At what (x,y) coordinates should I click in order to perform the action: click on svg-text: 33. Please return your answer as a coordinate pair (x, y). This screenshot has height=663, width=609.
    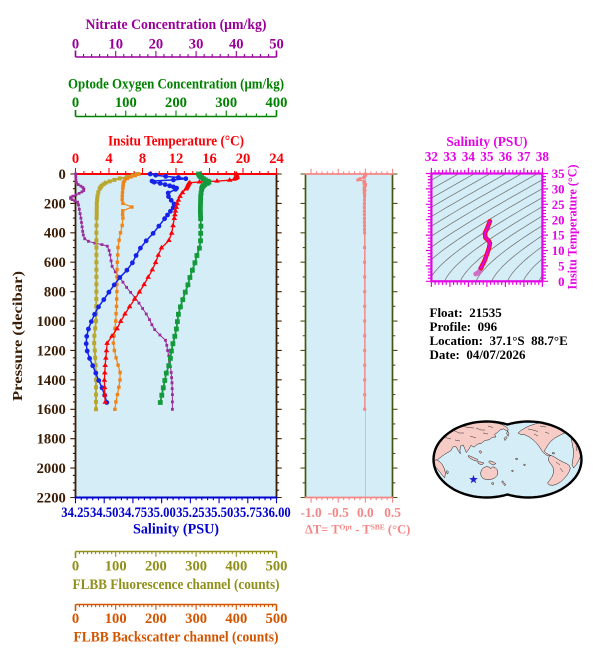
    Looking at the image, I should click on (450, 156).